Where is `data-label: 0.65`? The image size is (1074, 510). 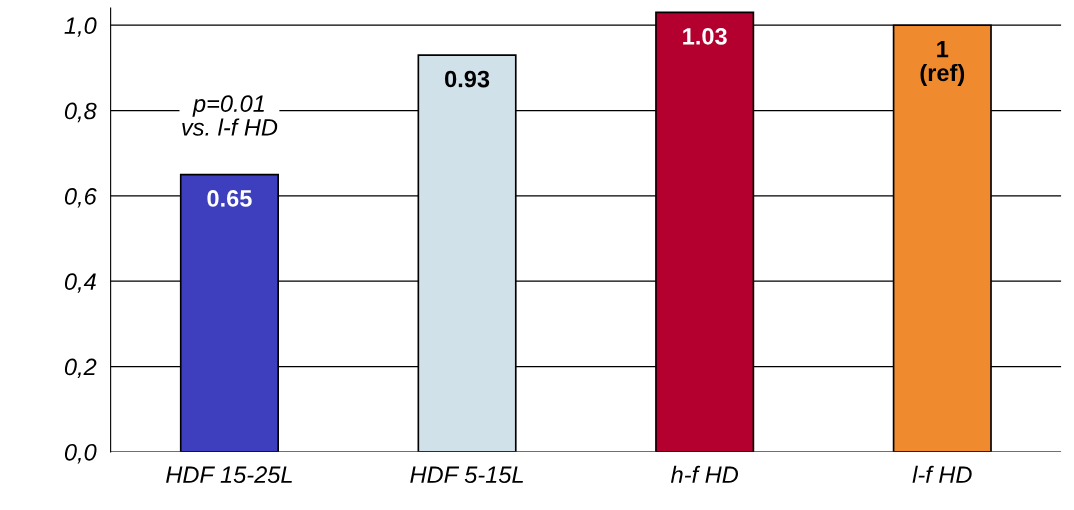
data-label: 0.65 is located at coordinates (229, 198).